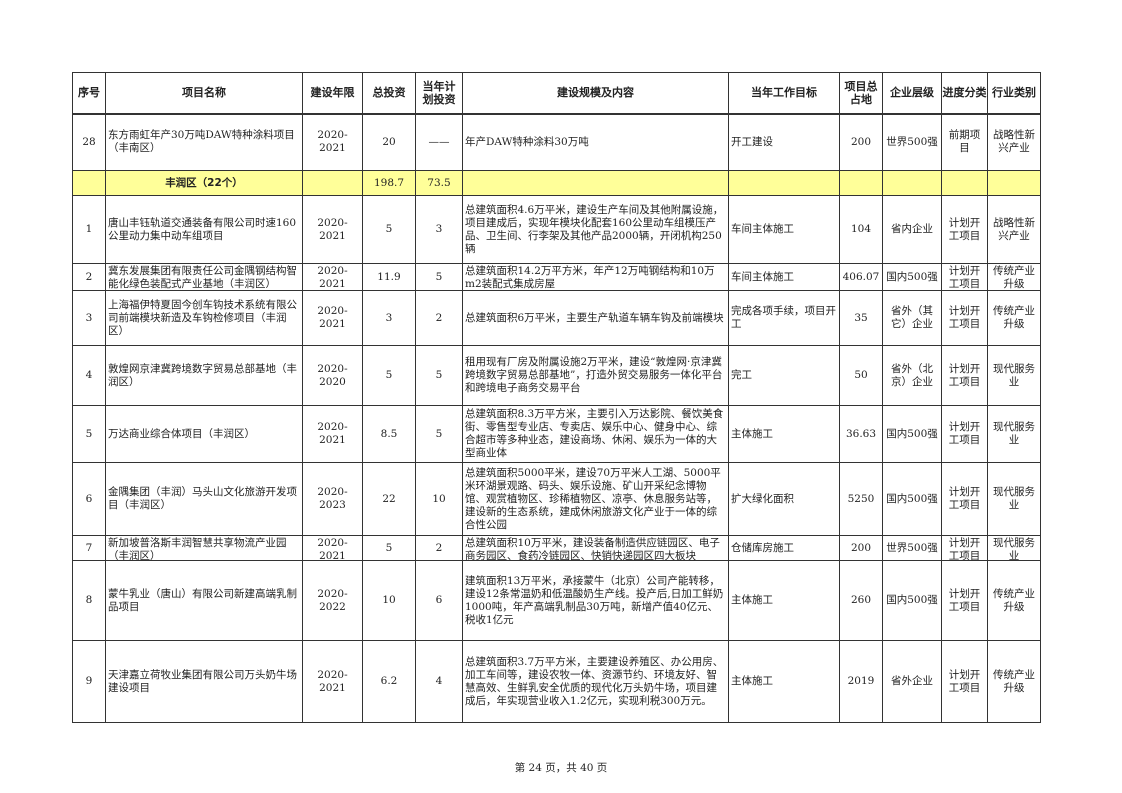  What do you see at coordinates (861, 93) in the screenshot?
I see `column-header: 项目总占地` at bounding box center [861, 93].